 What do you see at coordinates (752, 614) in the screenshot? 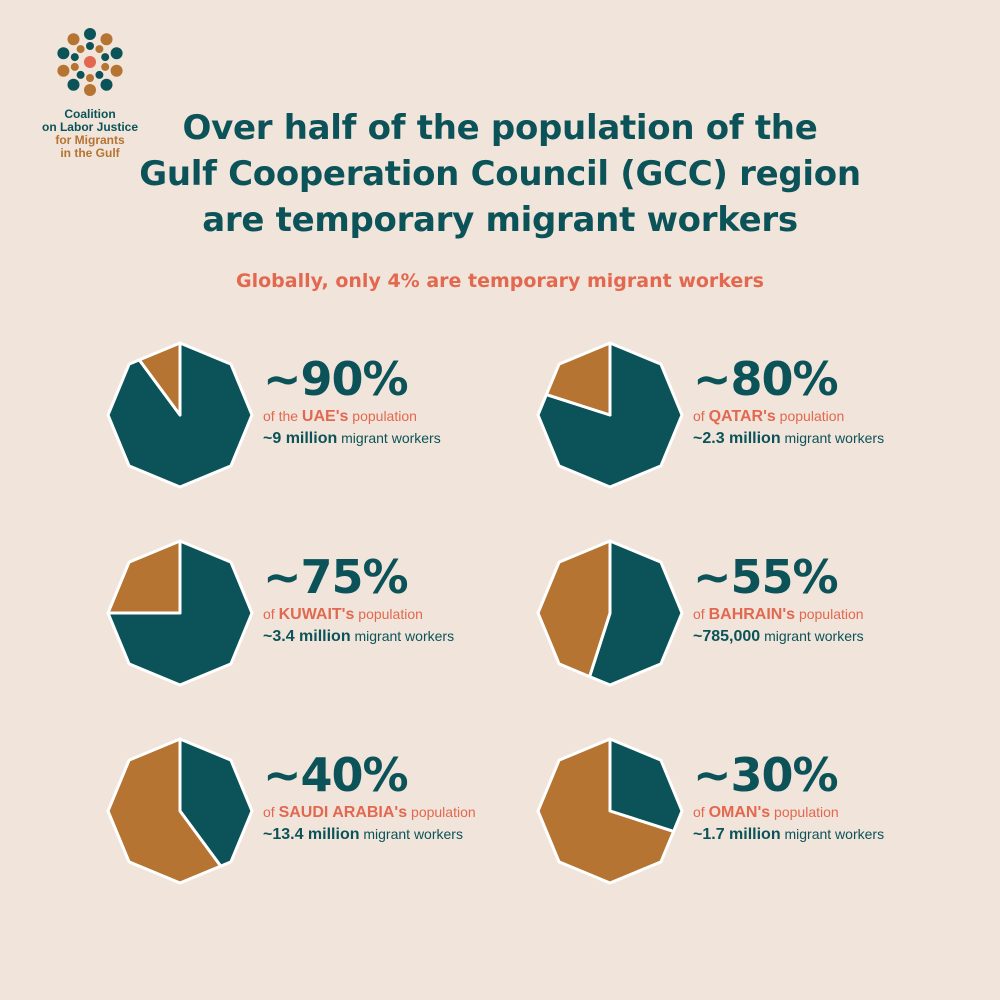
I see `country-name: BAHRAIN's` at bounding box center [752, 614].